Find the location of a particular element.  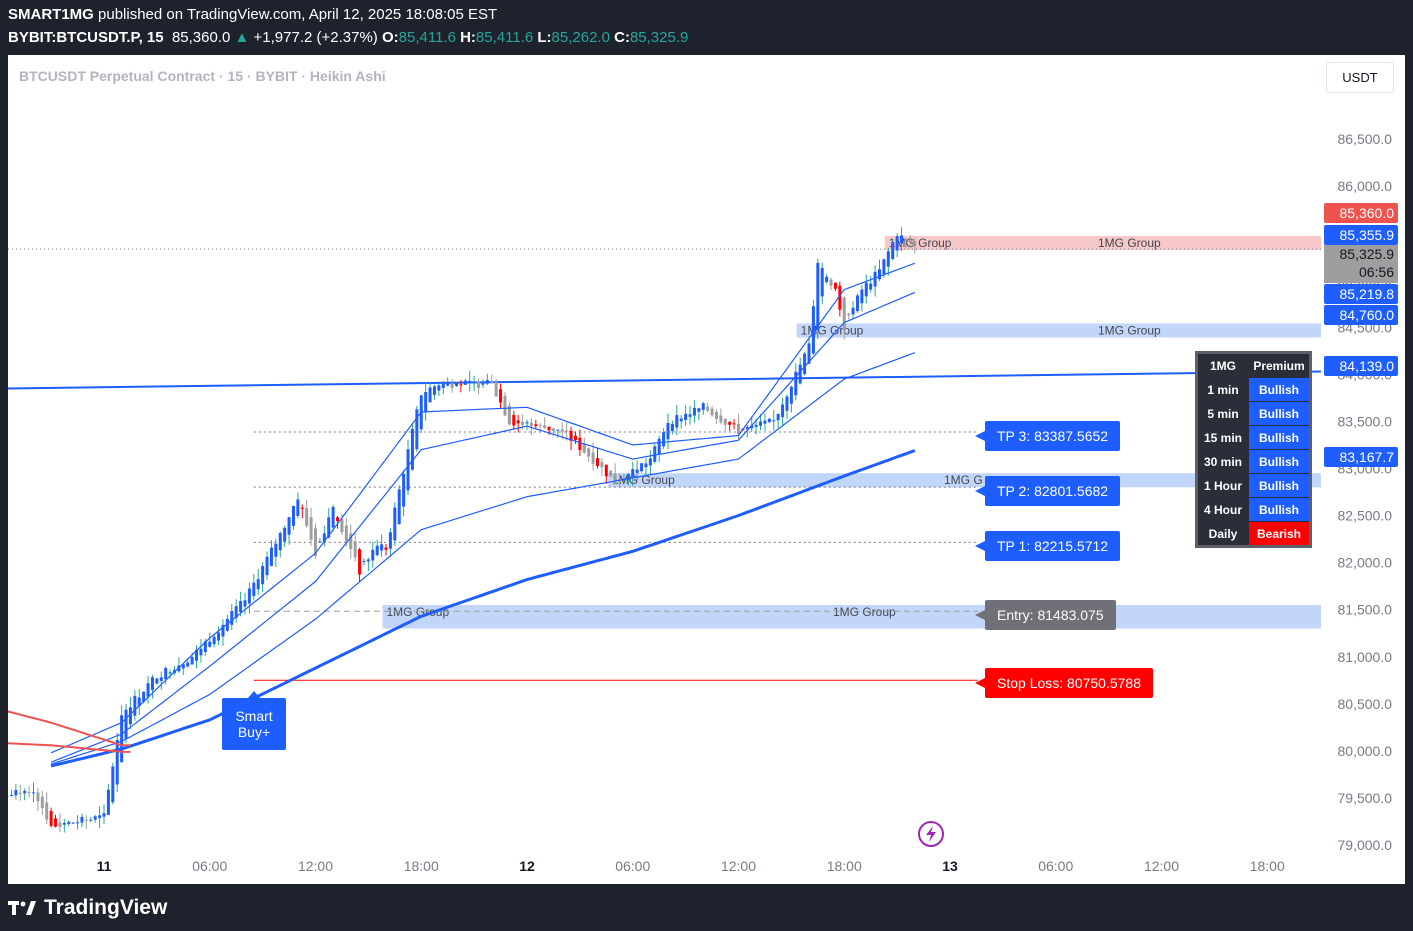

panel-row: Daily Bearish is located at coordinates (1253, 534).